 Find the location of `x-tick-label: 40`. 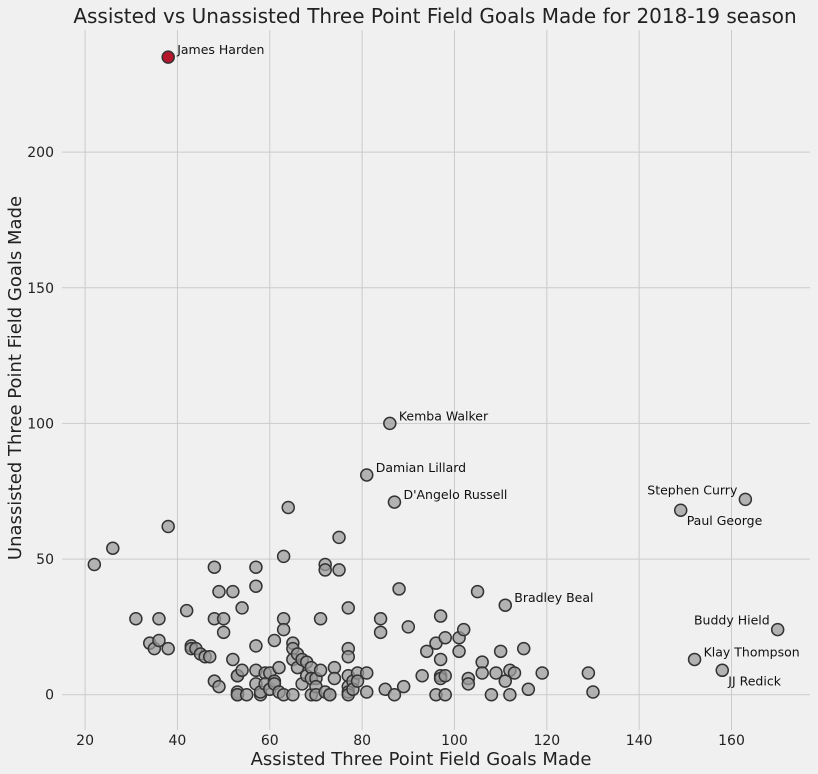

x-tick-label: 40 is located at coordinates (178, 741).